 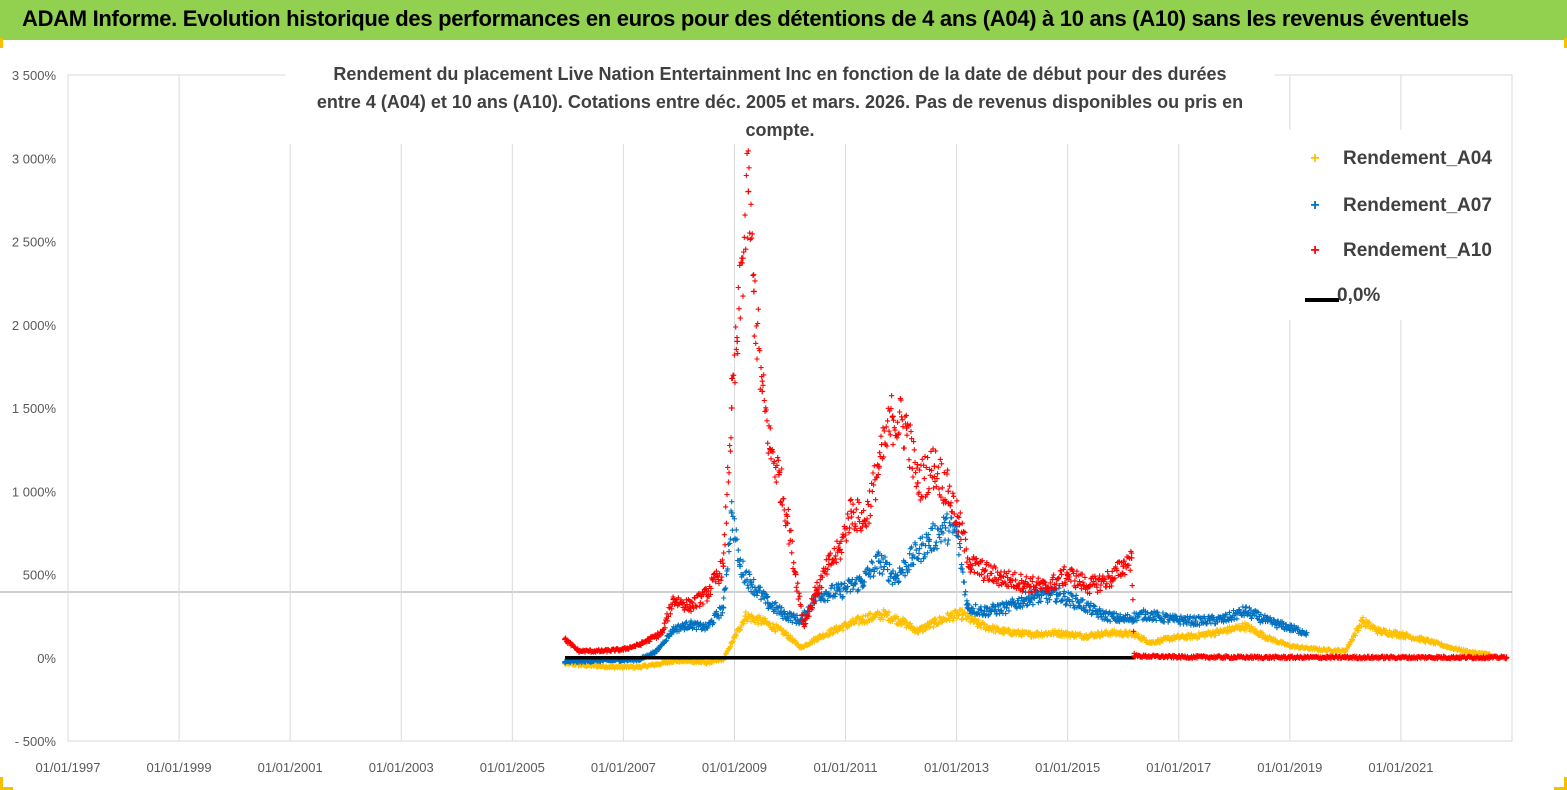 What do you see at coordinates (845, 767) in the screenshot?
I see `x-tick-label: 01/01/2011` at bounding box center [845, 767].